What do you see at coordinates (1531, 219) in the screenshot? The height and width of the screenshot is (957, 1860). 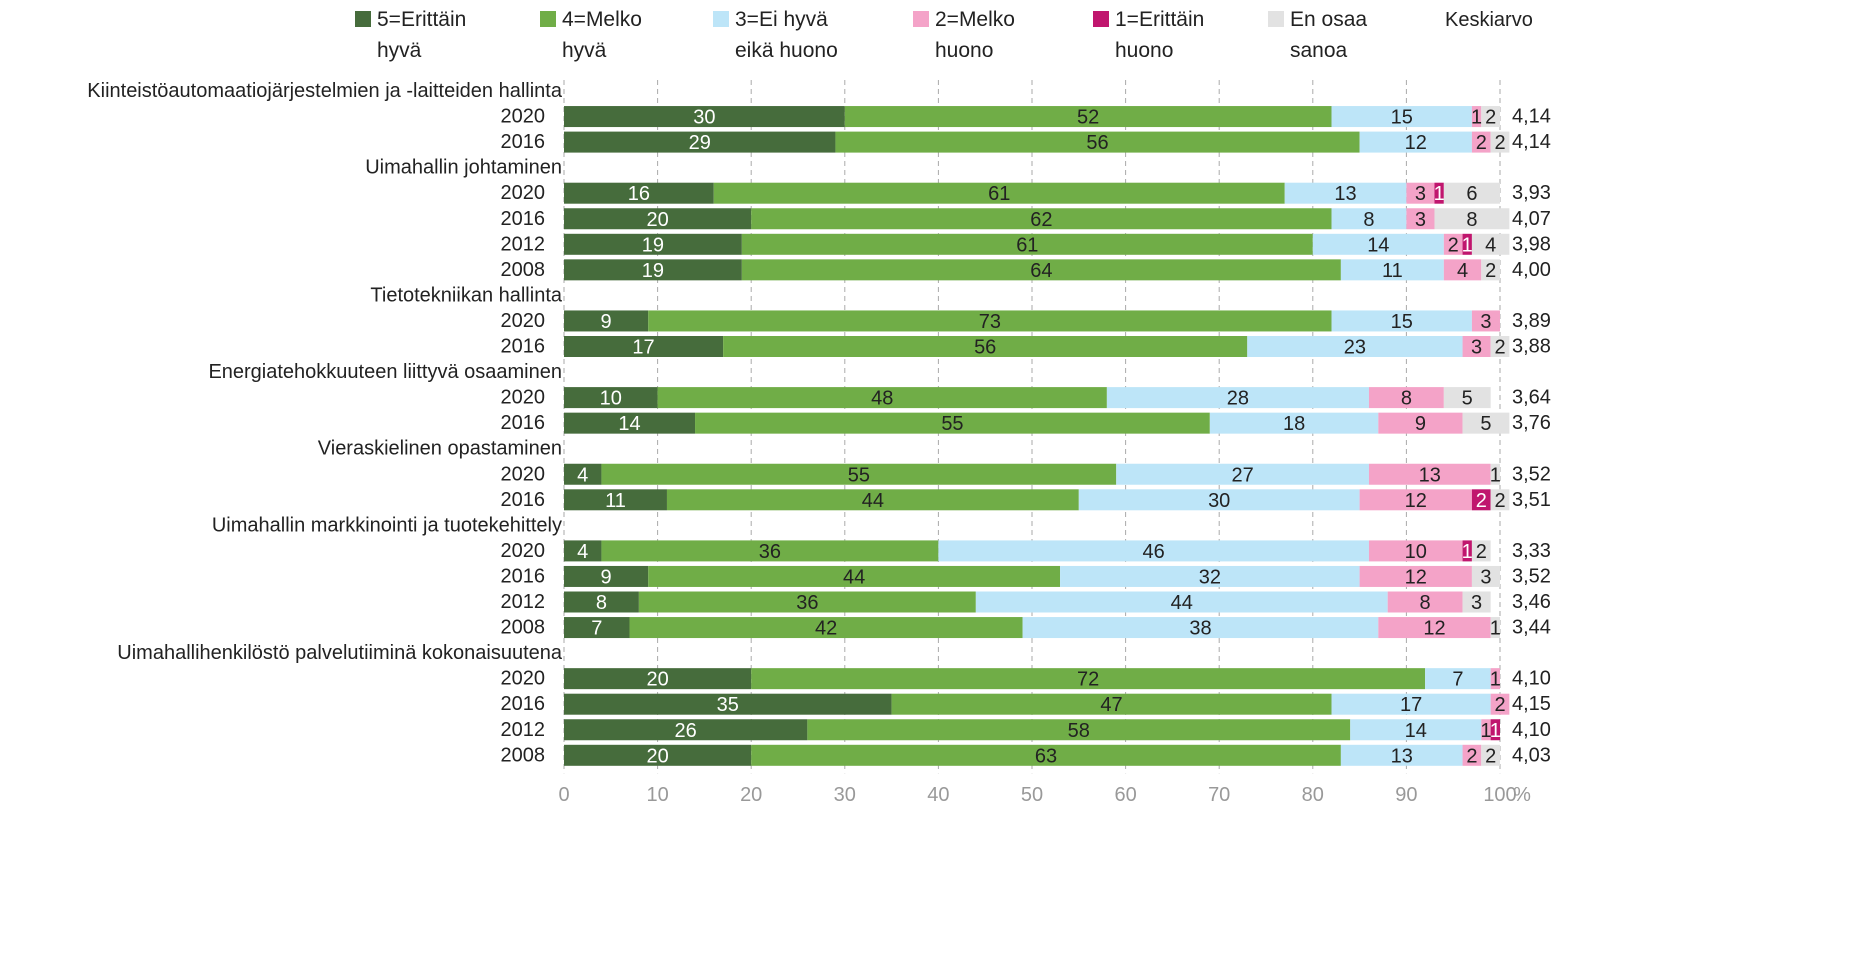 I see `mean-value: 4,07` at bounding box center [1531, 219].